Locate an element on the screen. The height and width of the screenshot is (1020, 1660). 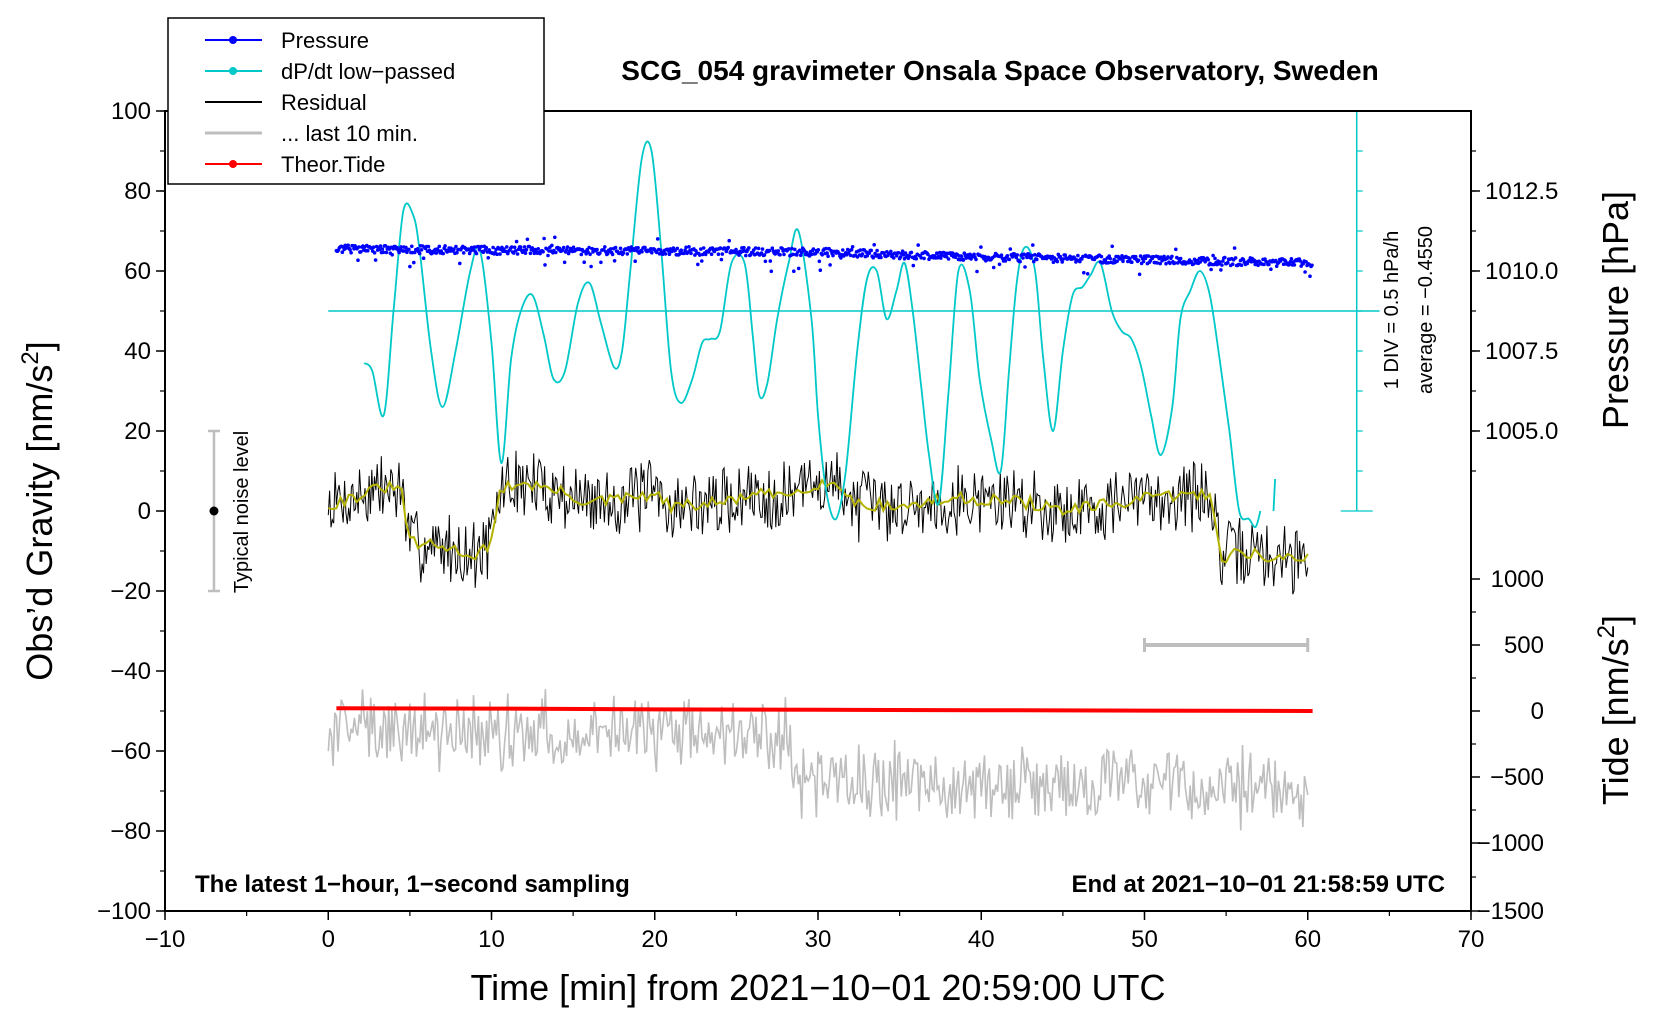
pressure-tick-label: 1007.5 is located at coordinates (1521, 351).